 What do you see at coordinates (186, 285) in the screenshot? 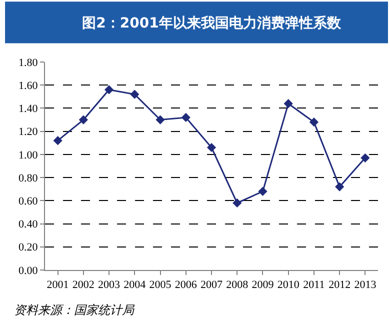
I see `x-tick-label: 2006` at bounding box center [186, 285].